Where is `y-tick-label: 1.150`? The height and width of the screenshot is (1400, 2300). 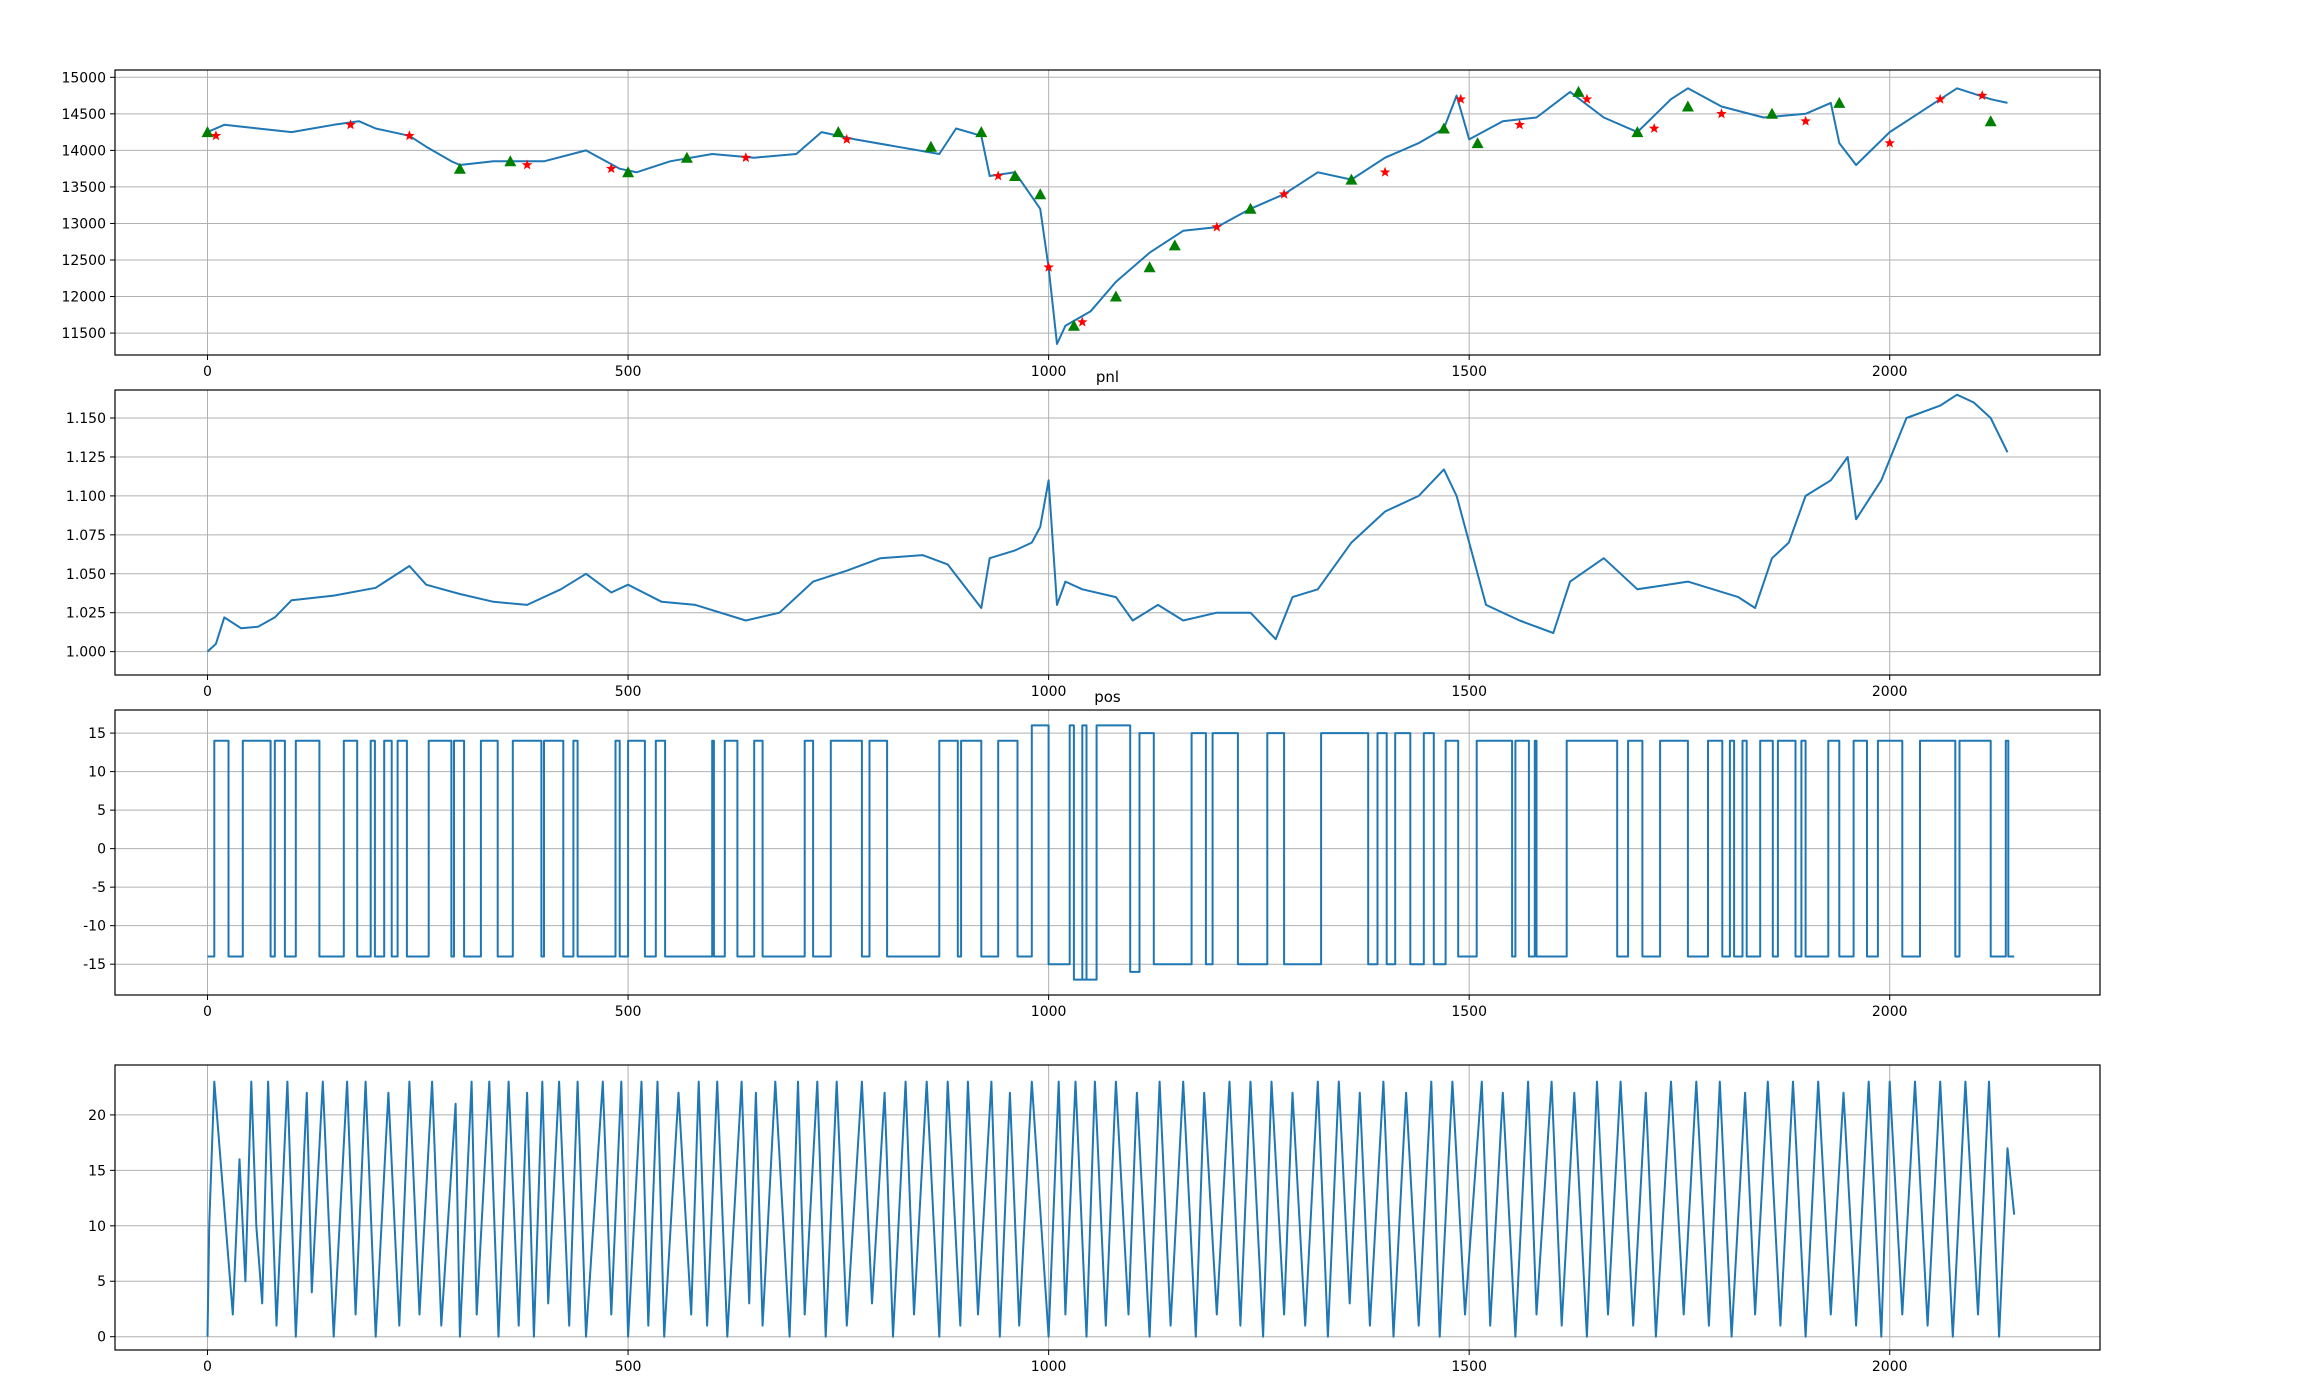 y-tick-label: 1.150 is located at coordinates (86, 419).